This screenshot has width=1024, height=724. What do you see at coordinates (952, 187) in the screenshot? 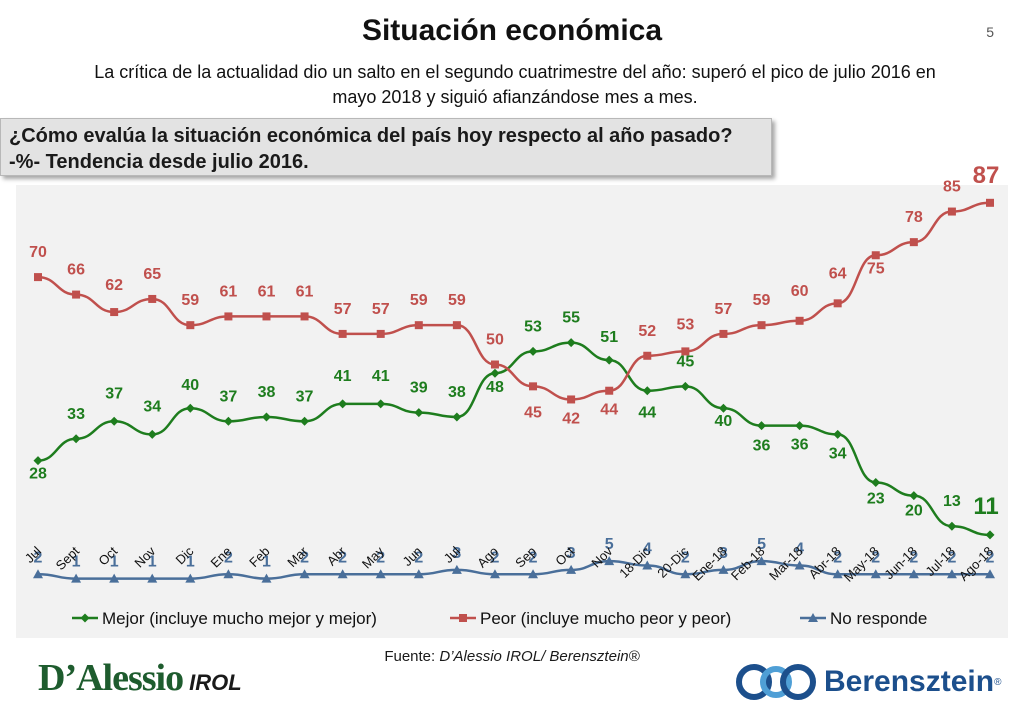
I see `data-label: 85` at bounding box center [952, 187].